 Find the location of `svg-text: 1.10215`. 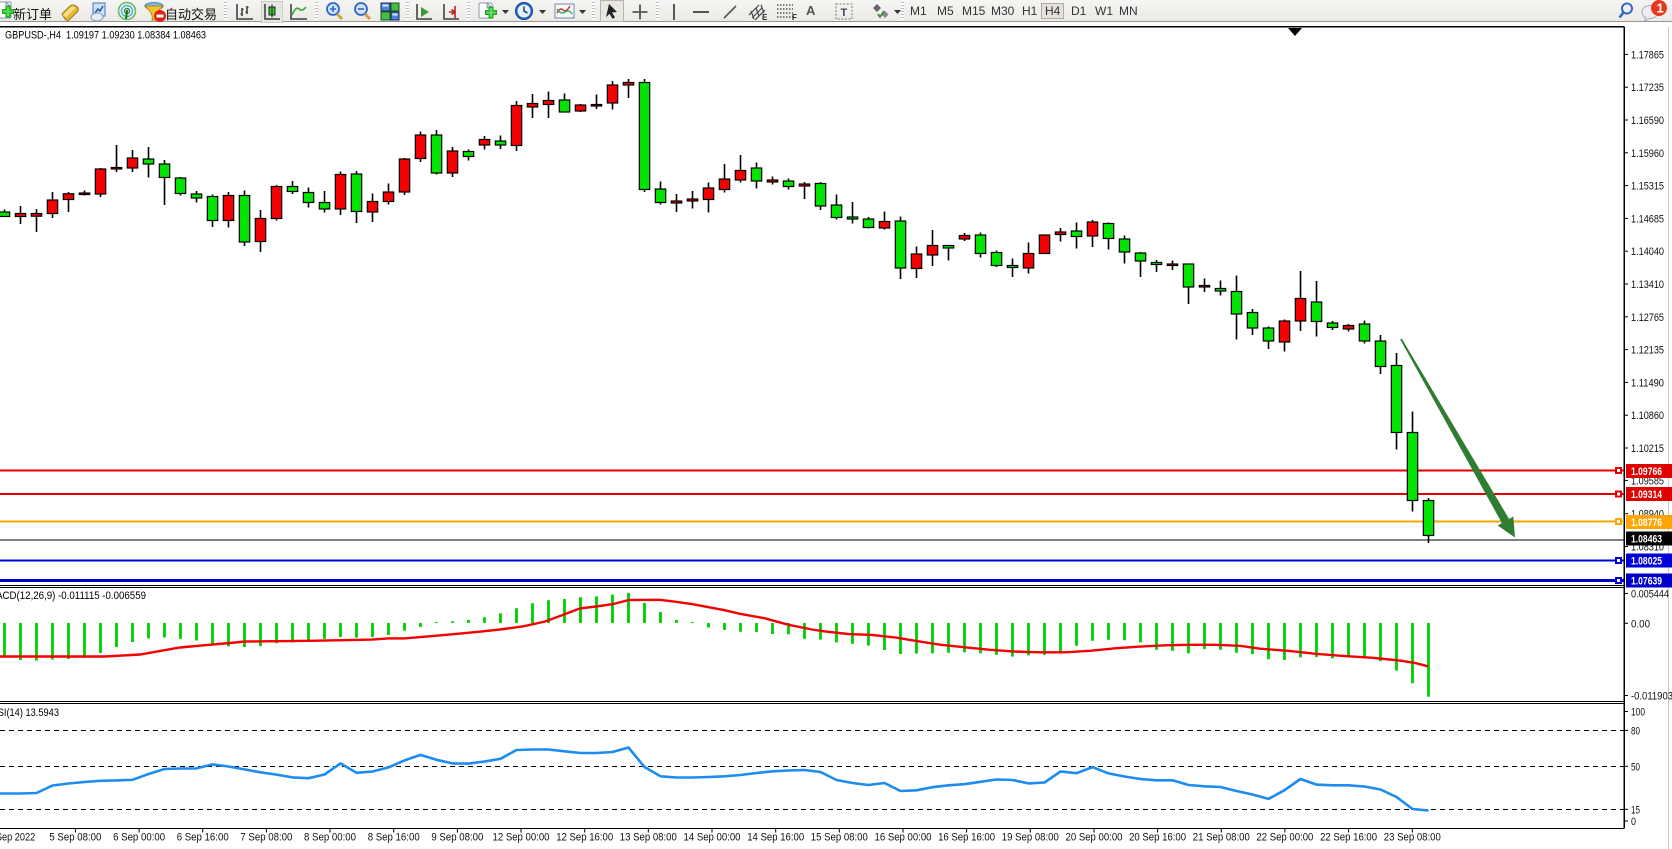

svg-text: 1.10215 is located at coordinates (1647, 449).